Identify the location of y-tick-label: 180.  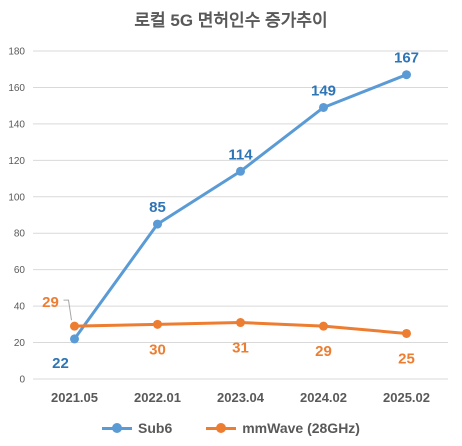
(16, 52).